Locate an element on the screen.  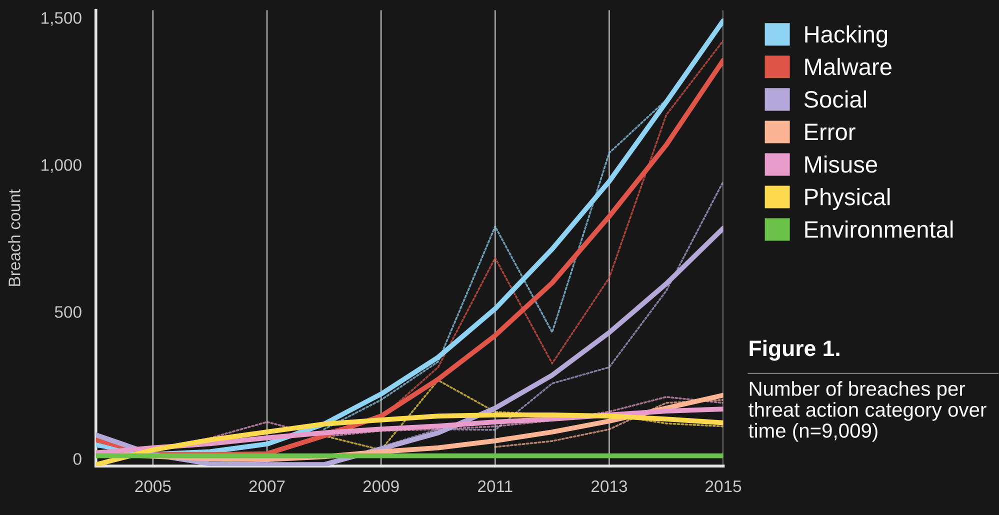
x-tick-label: 2007 is located at coordinates (267, 486).